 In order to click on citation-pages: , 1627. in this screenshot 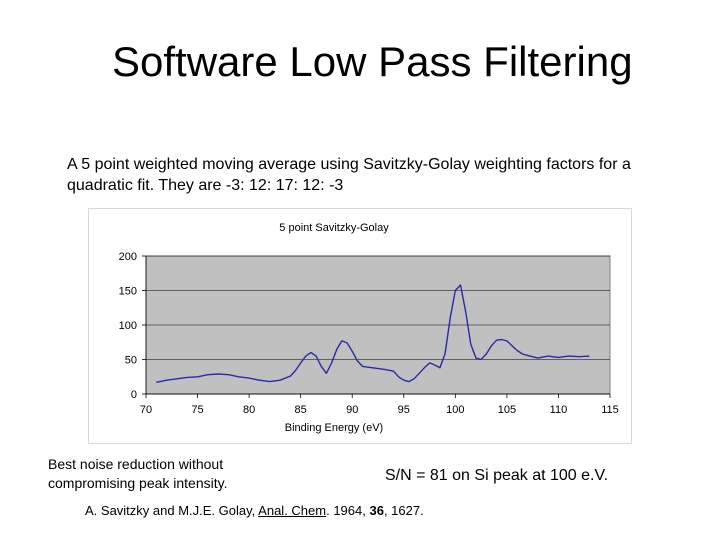, I will do `click(403, 510)`.